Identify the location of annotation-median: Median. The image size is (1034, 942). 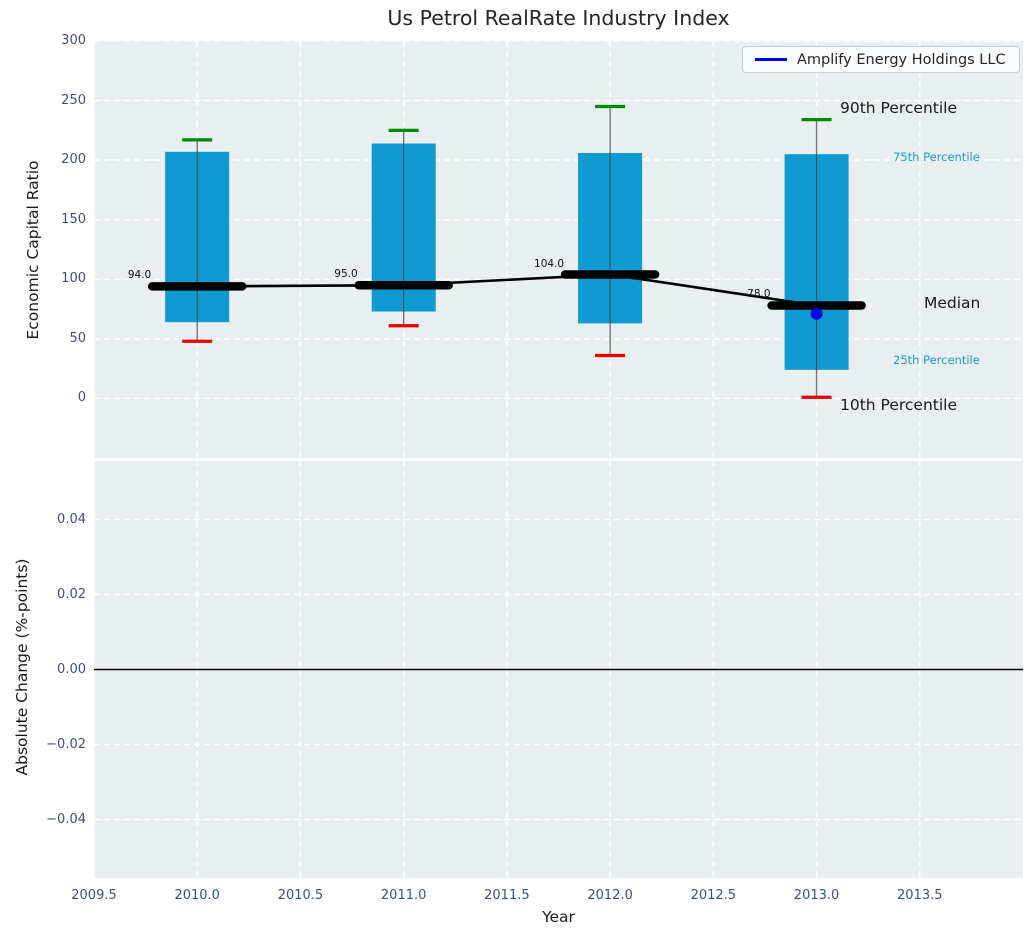
(952, 303).